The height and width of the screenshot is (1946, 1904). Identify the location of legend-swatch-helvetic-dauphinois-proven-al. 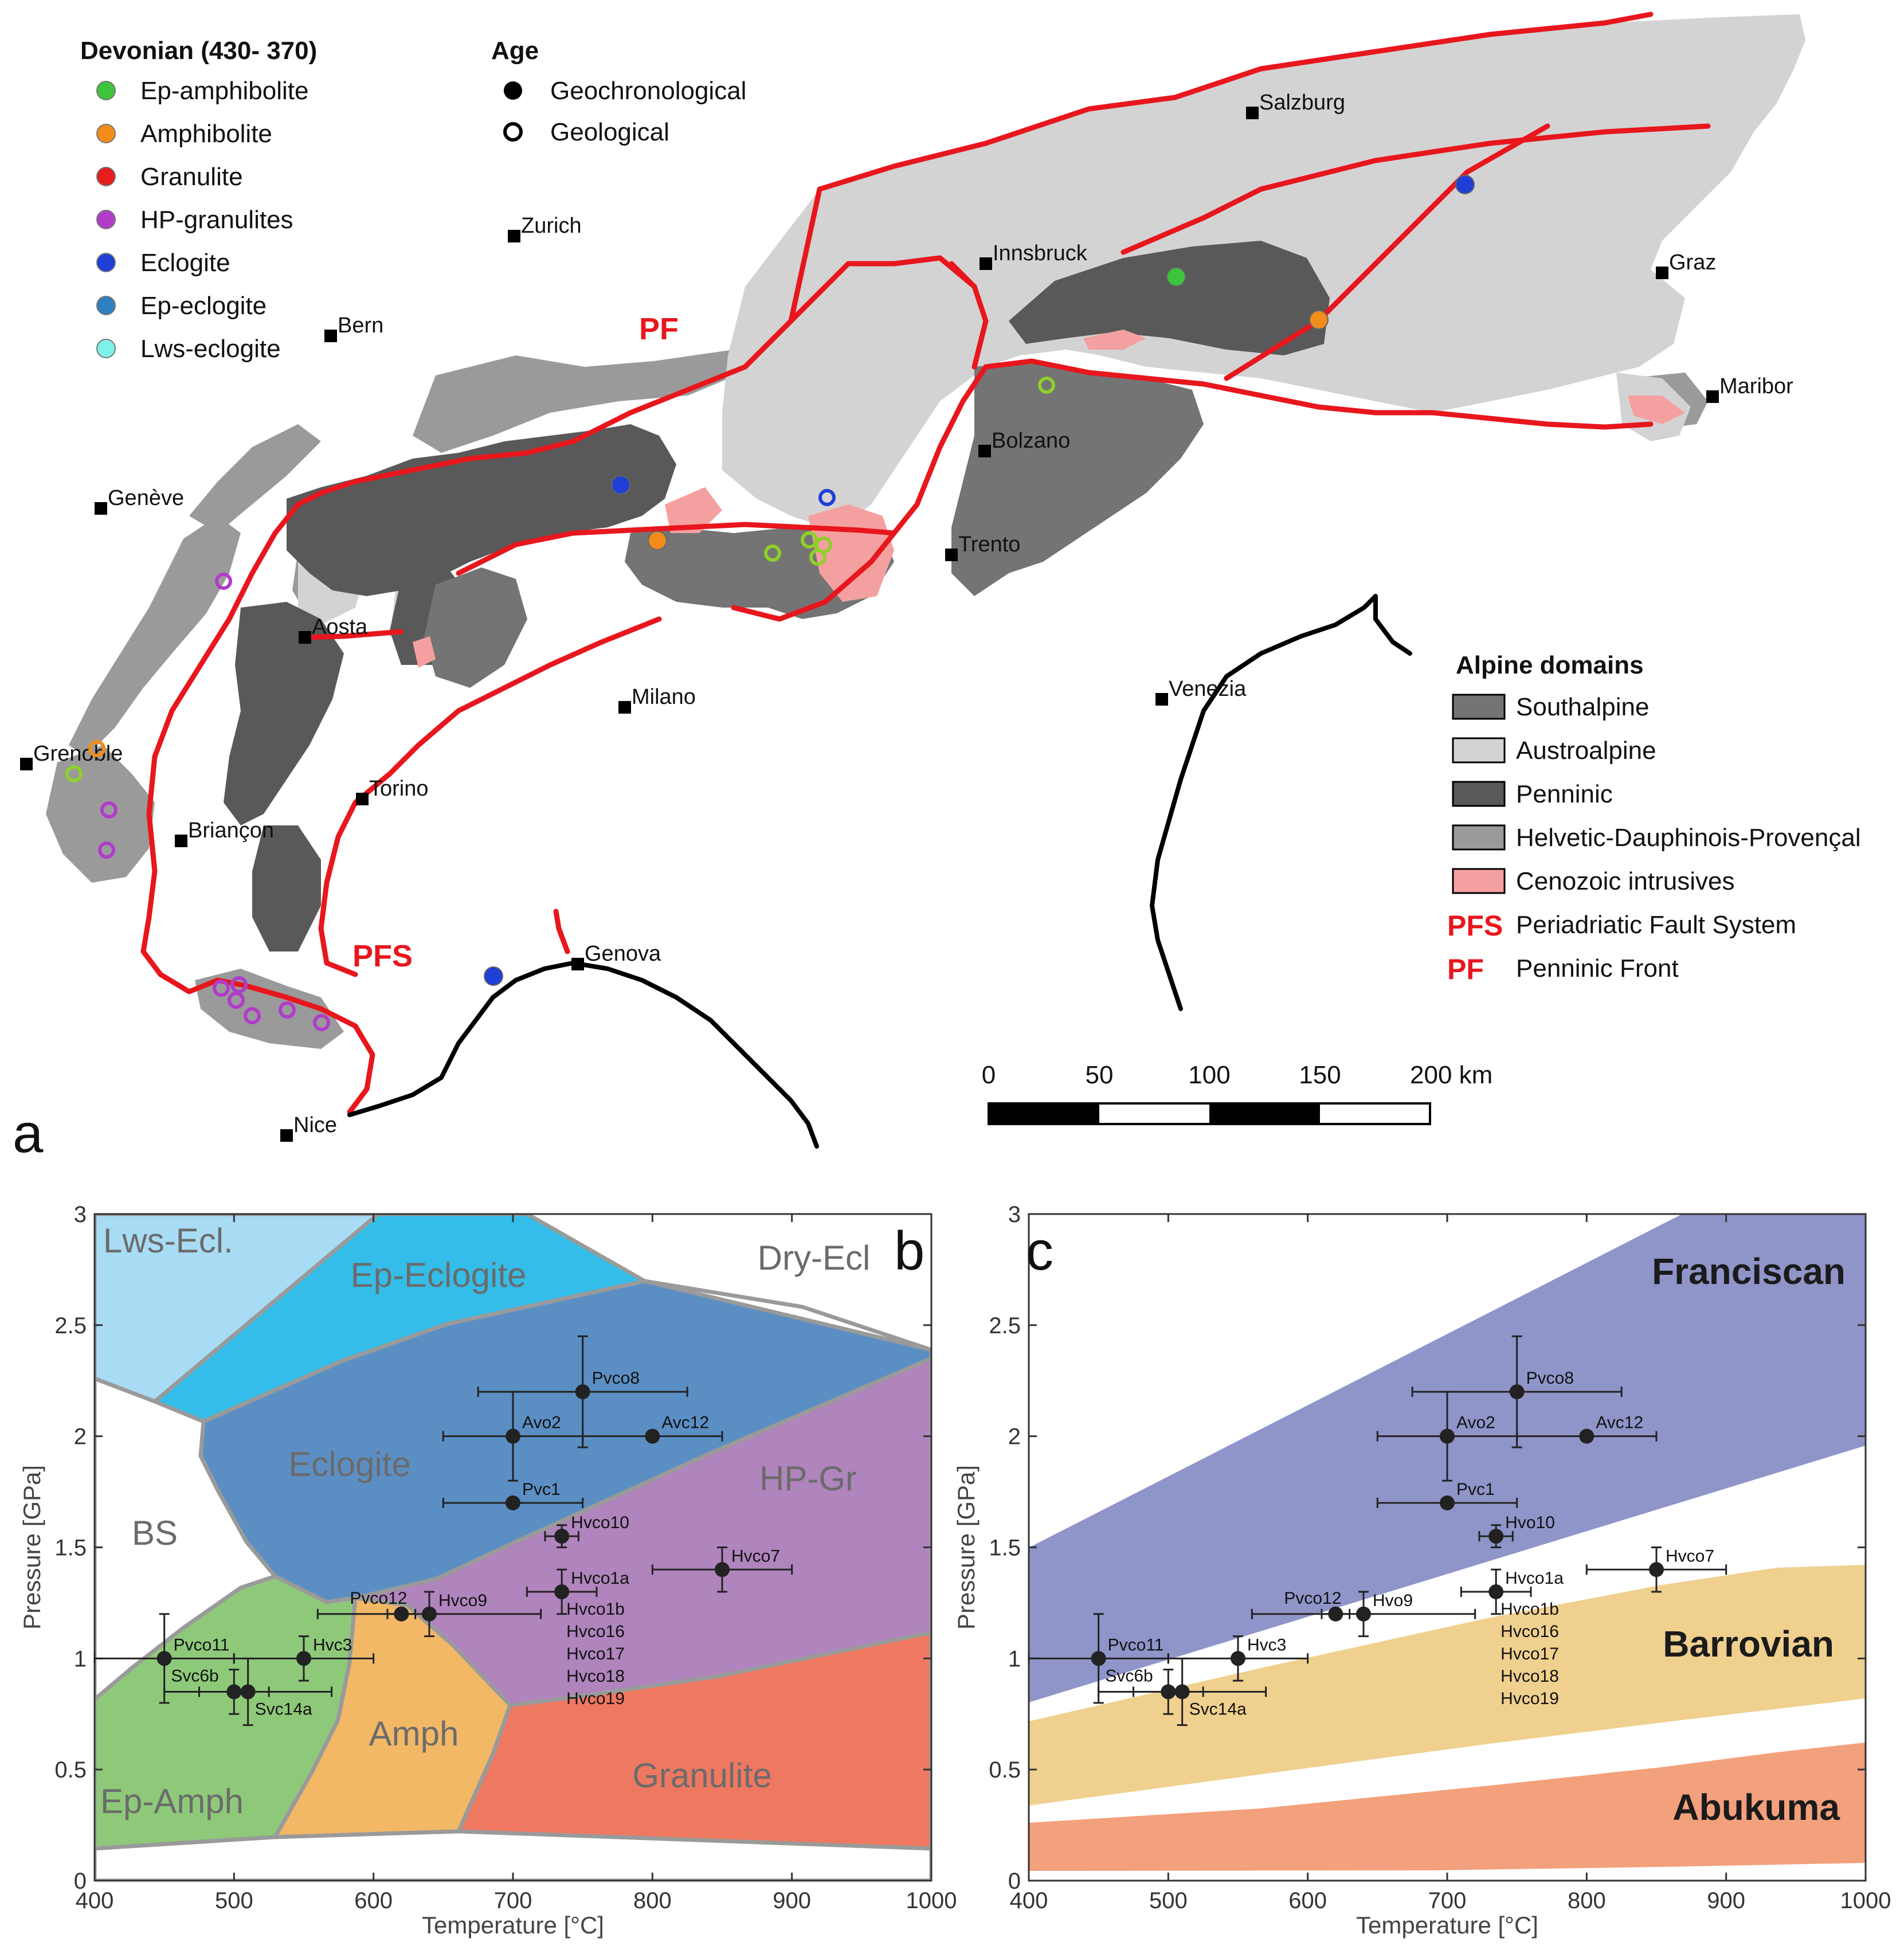
(1479, 837).